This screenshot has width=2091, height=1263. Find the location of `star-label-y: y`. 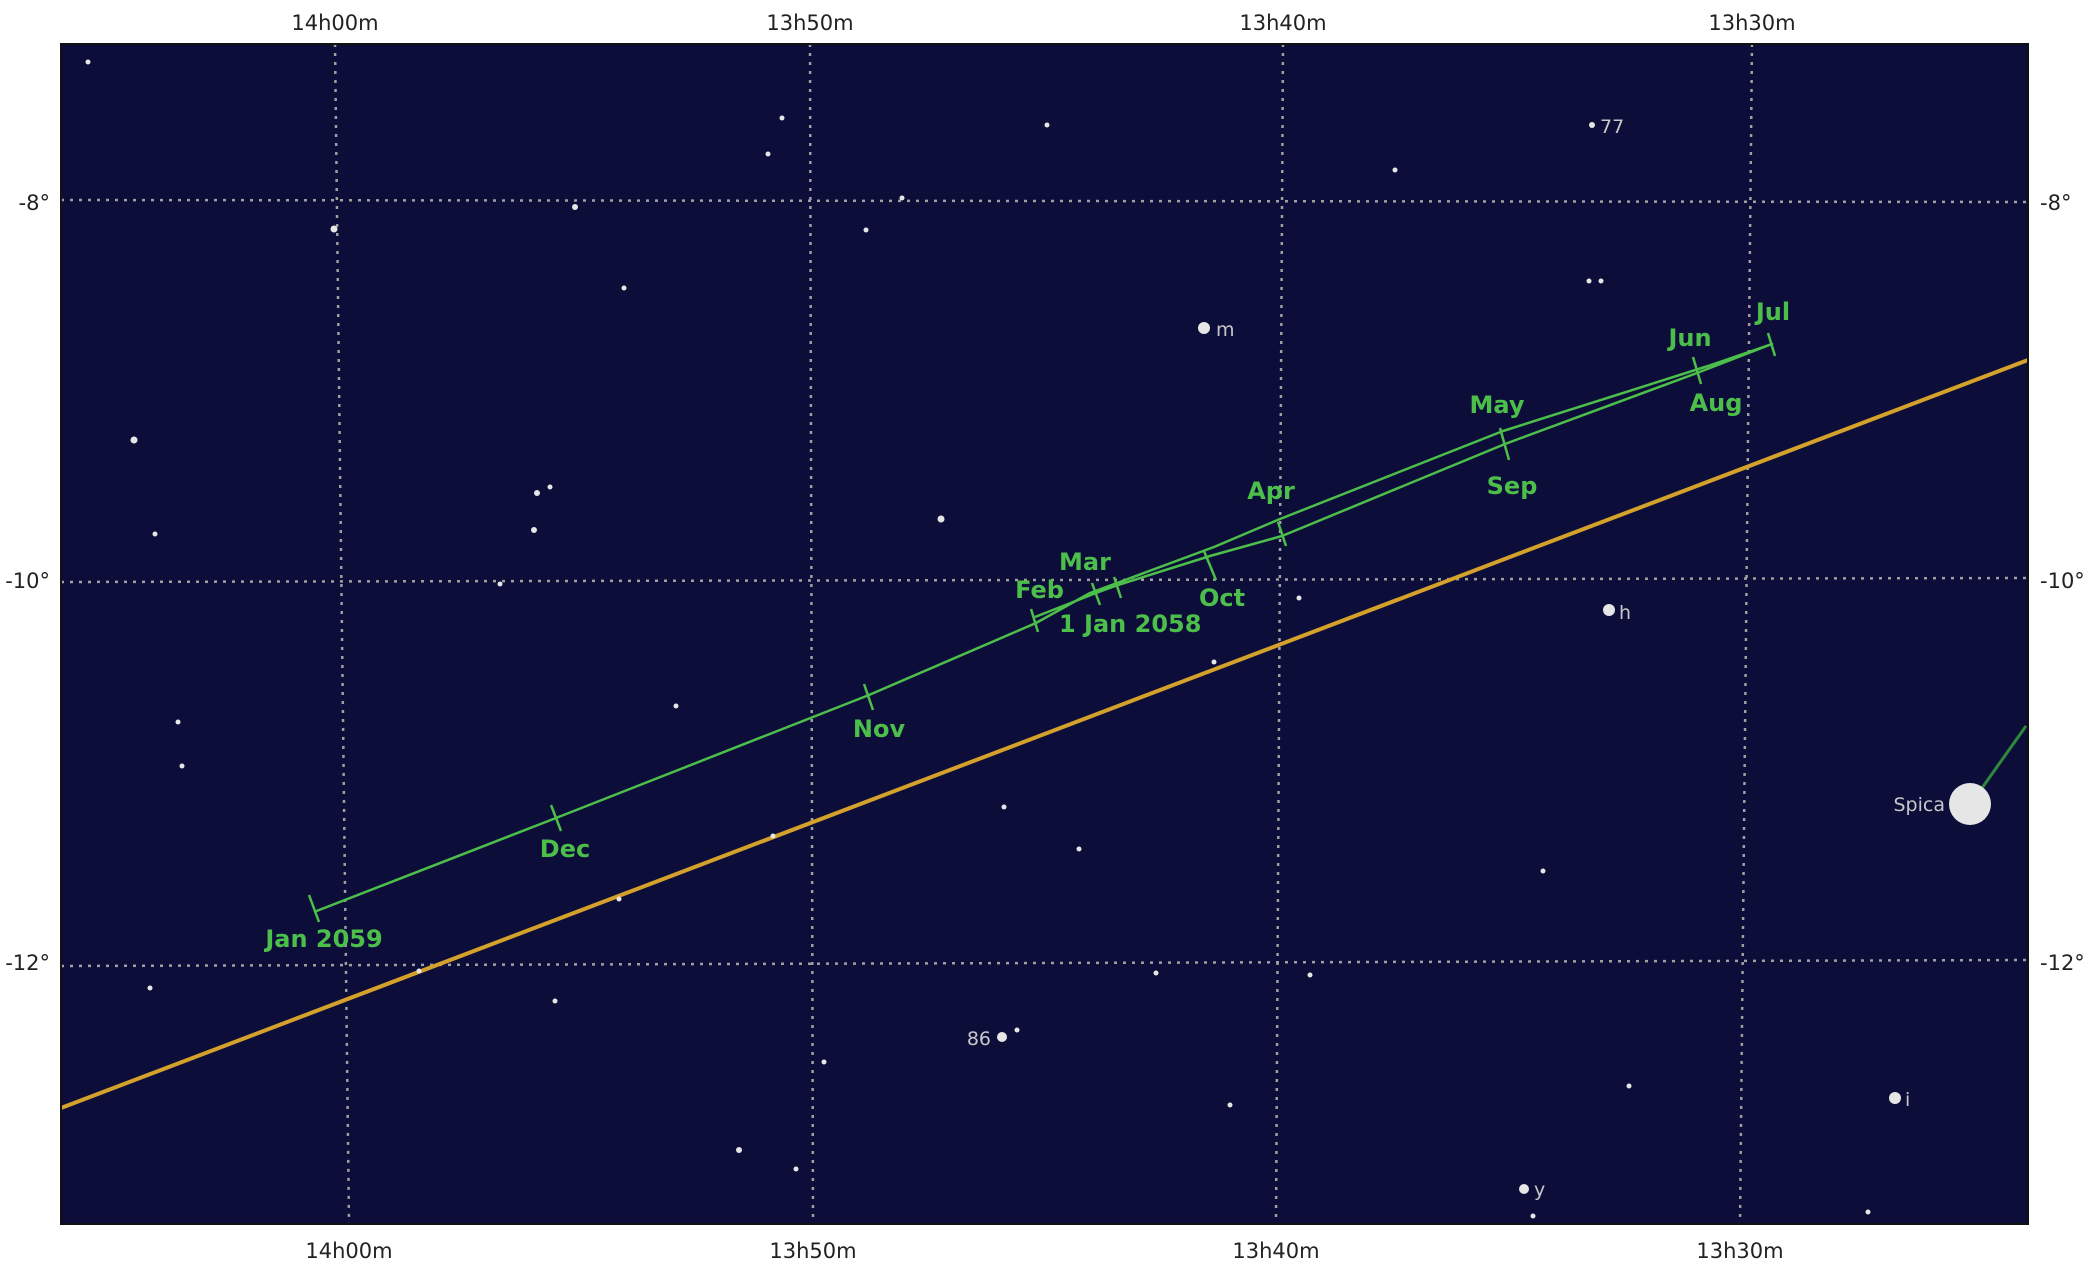

star-label-y: y is located at coordinates (1539, 1190).